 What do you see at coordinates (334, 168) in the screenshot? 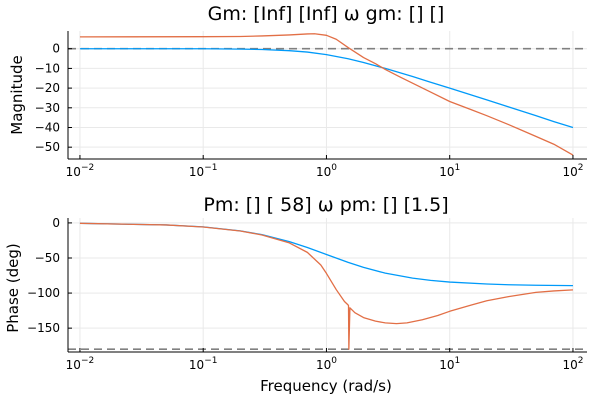
I see `magnitude-x-tick-exponent: 0` at bounding box center [334, 168].